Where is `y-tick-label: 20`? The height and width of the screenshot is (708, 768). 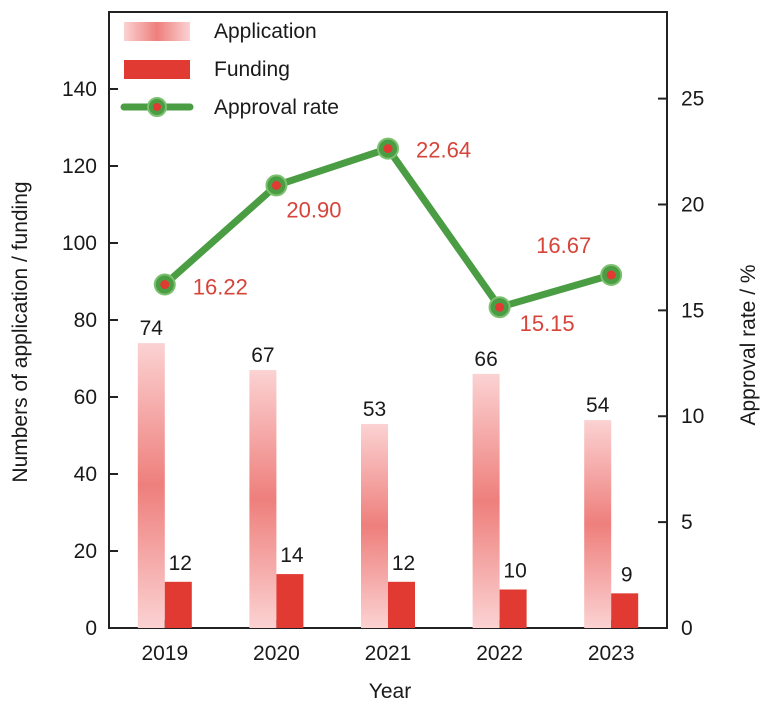
y-tick-label: 20 is located at coordinates (85, 551).